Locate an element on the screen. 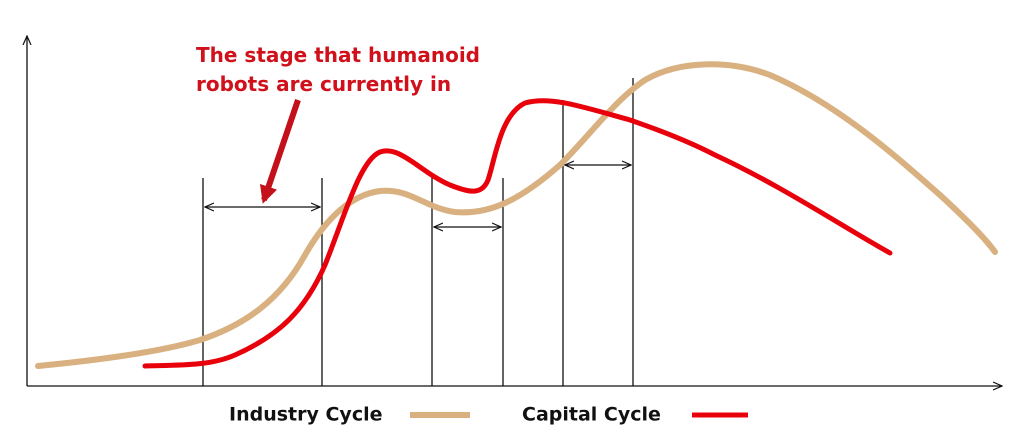  legend-label: Industry Cycle is located at coordinates (305, 415).